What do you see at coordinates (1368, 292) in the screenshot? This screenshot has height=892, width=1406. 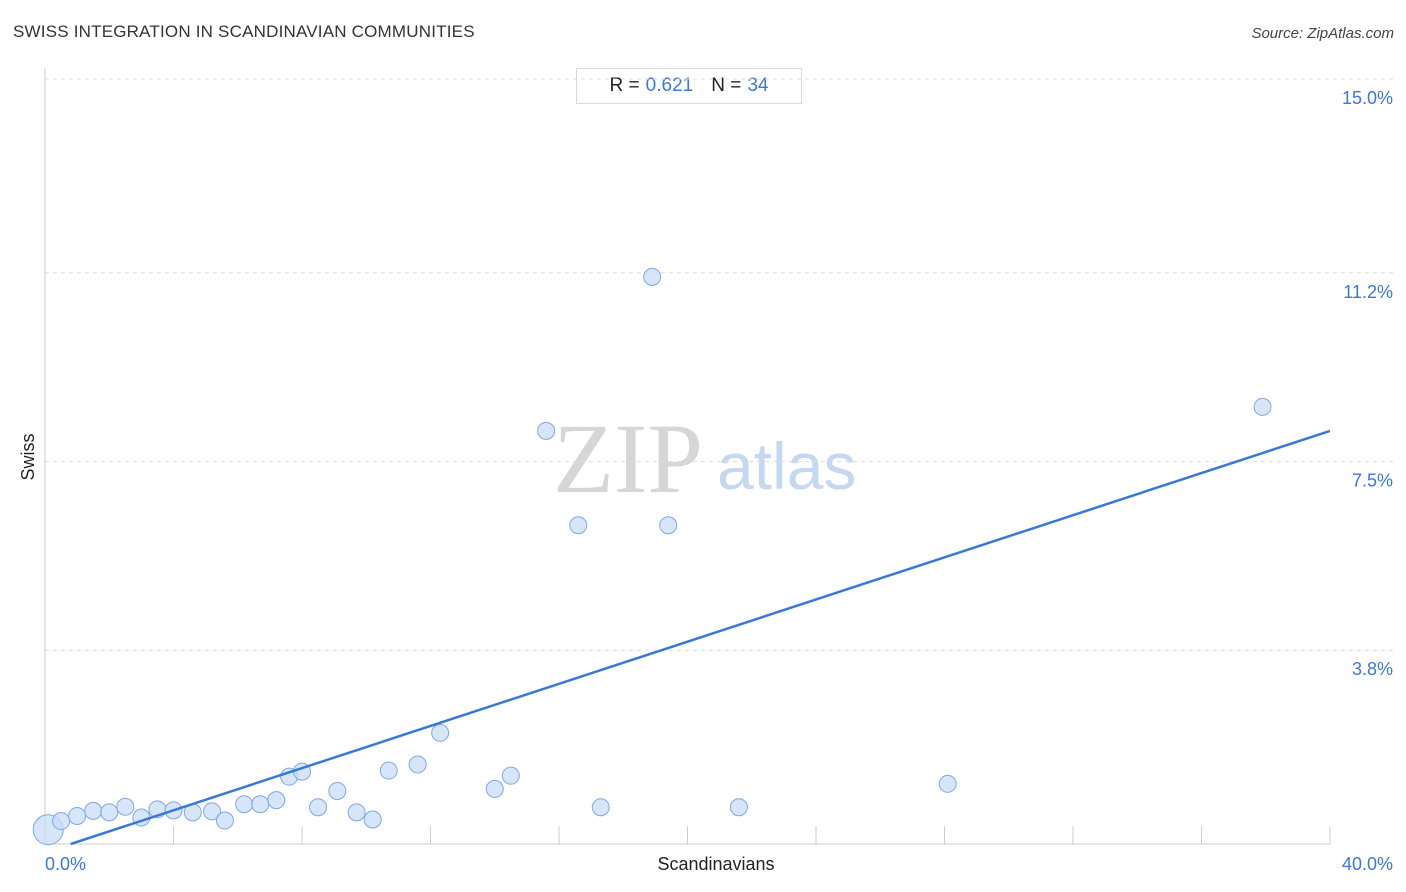 I see `y-tick-label: 11.2%` at bounding box center [1368, 292].